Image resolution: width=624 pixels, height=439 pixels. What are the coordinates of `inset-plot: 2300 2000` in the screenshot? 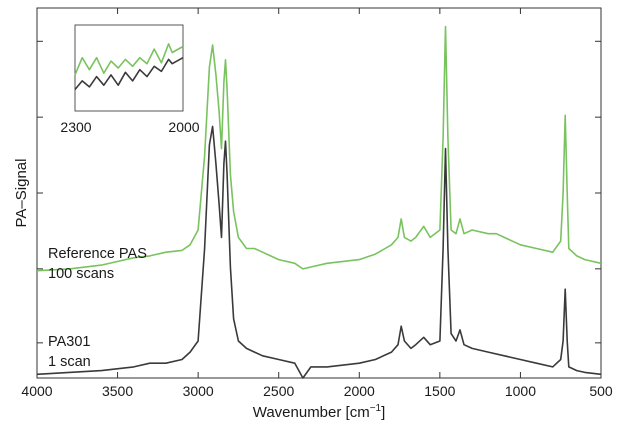 It's located at (130, 79).